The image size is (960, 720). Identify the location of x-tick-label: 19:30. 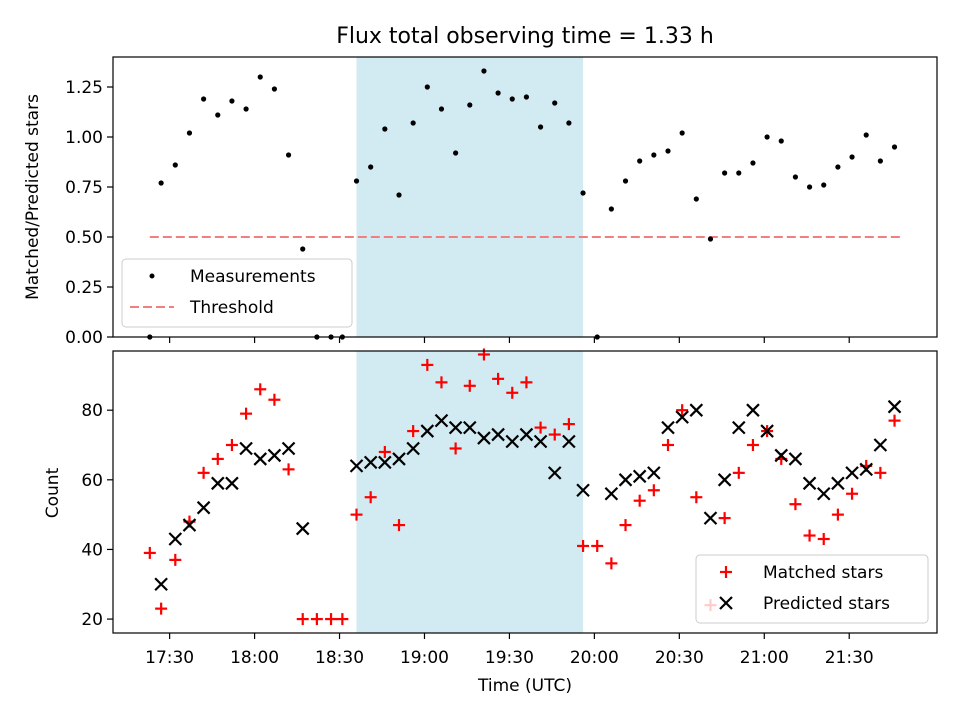
(509, 658).